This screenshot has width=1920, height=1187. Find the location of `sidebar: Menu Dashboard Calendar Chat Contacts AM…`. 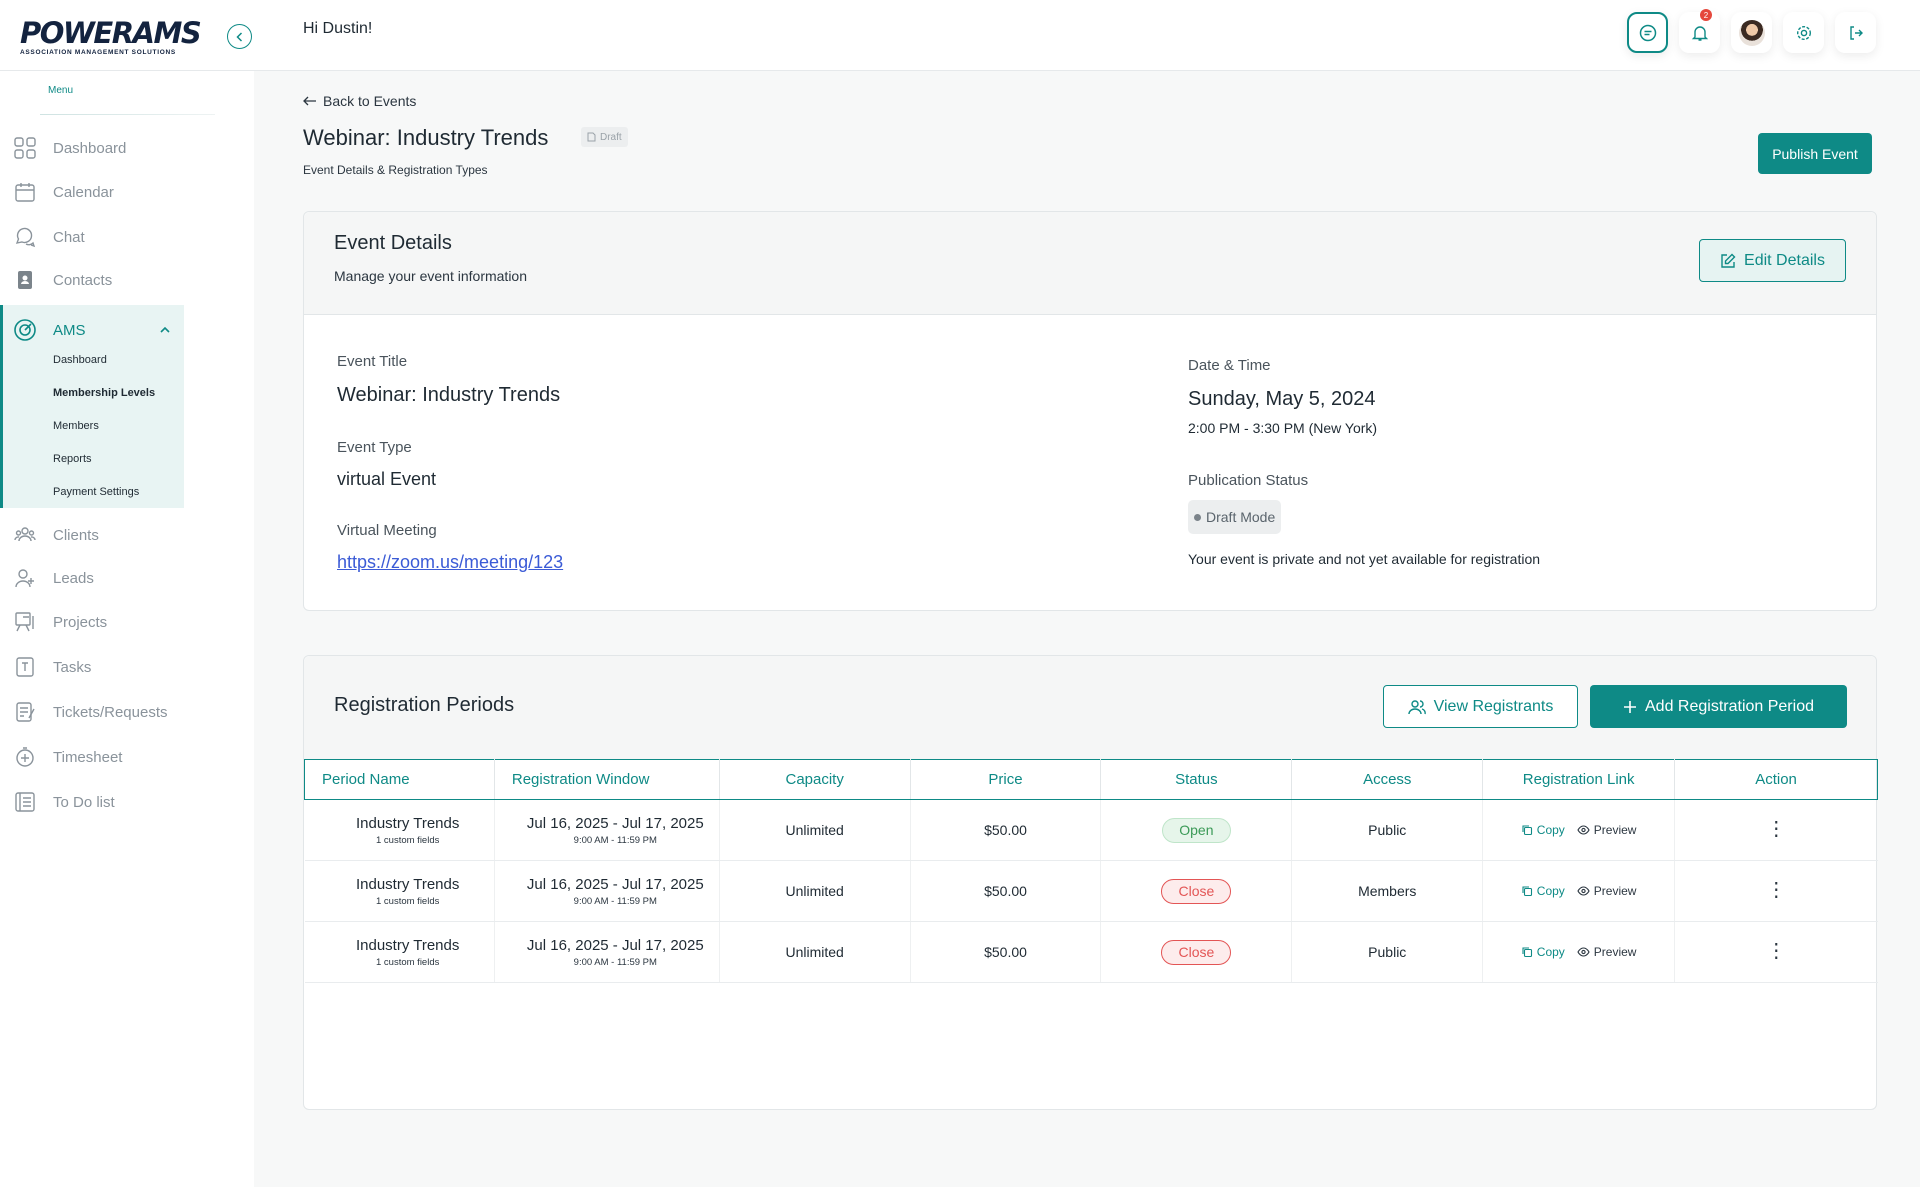

sidebar: Menu Dashboard Calendar Chat Contacts AM… is located at coordinates (127, 629).